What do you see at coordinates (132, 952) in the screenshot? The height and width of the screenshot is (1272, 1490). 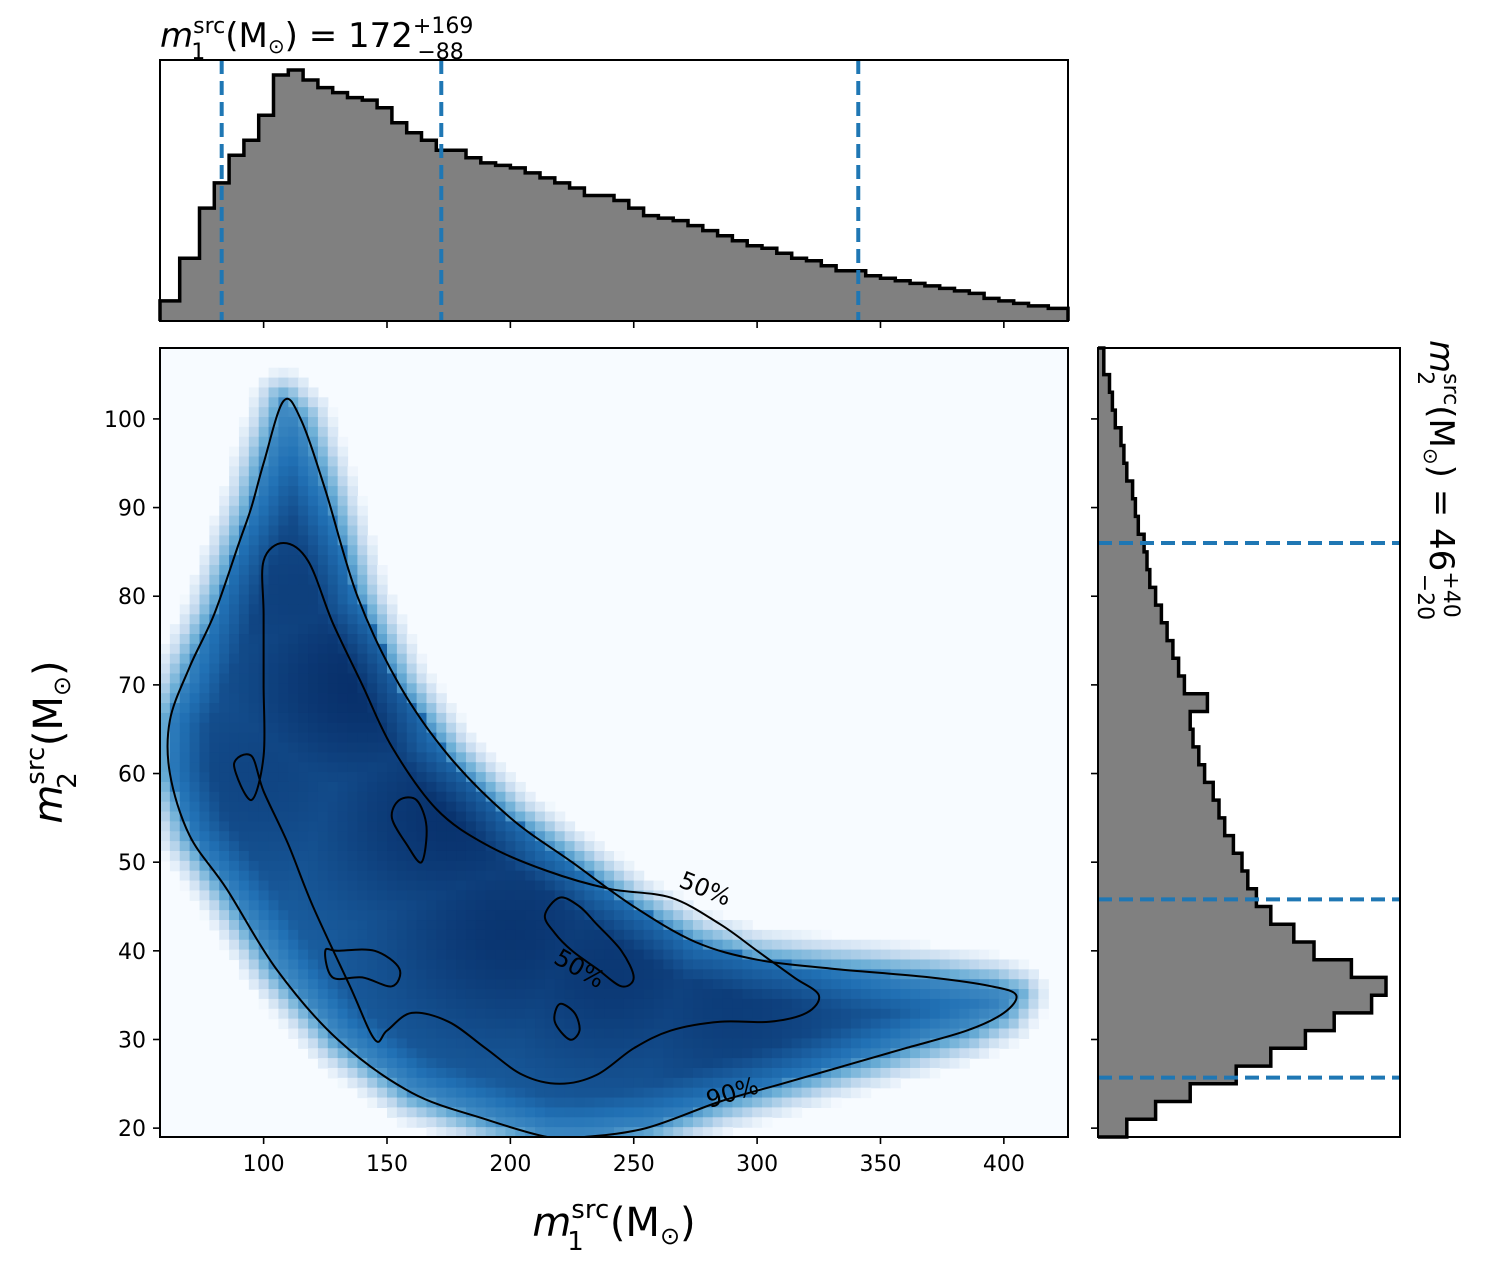 I see `y-tick-label: 40` at bounding box center [132, 952].